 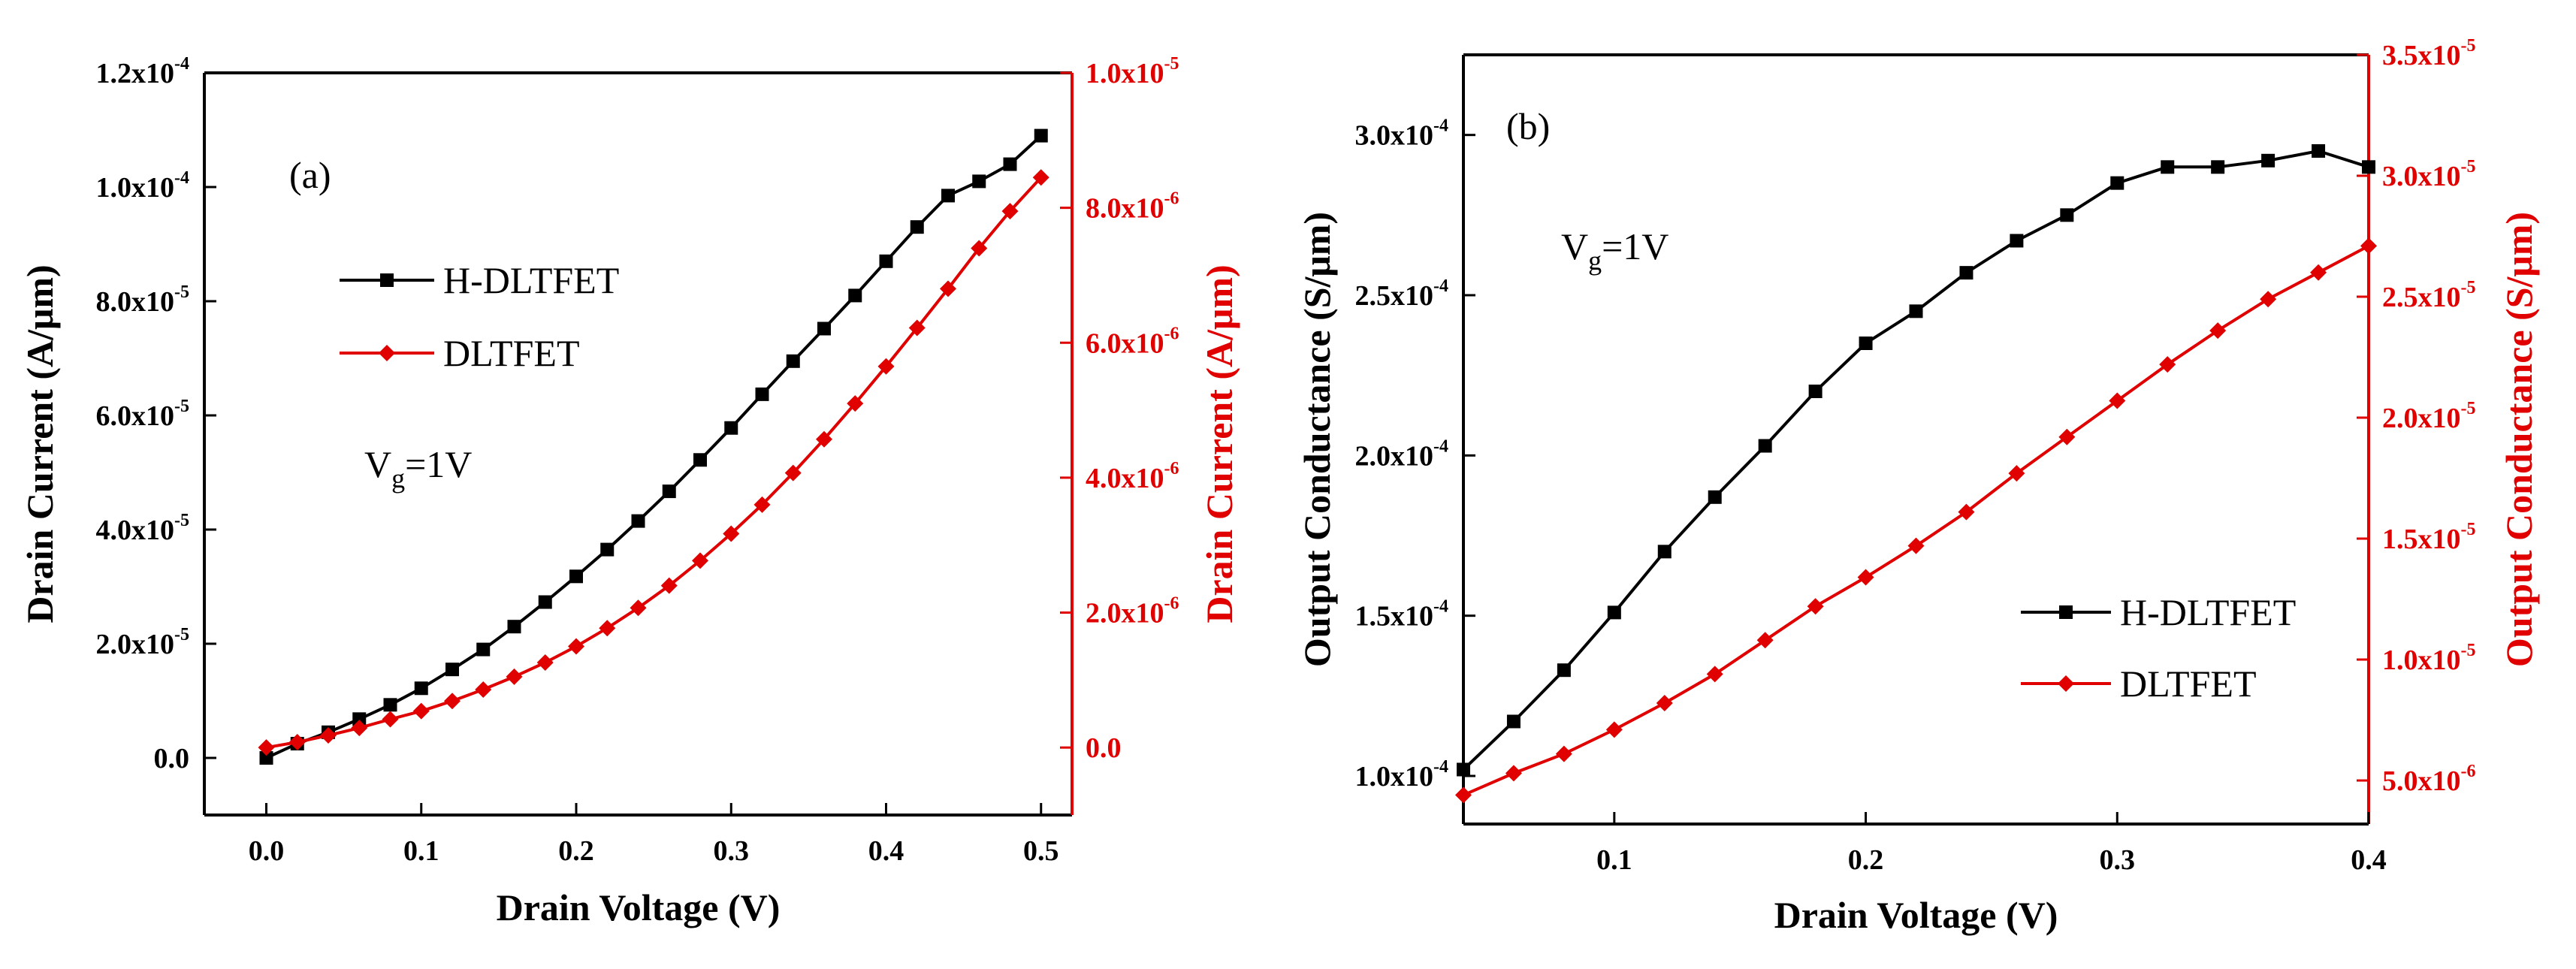 I want to click on y-right-tick-label: 2.0x10⁻⁶, so click(x=1132, y=611).